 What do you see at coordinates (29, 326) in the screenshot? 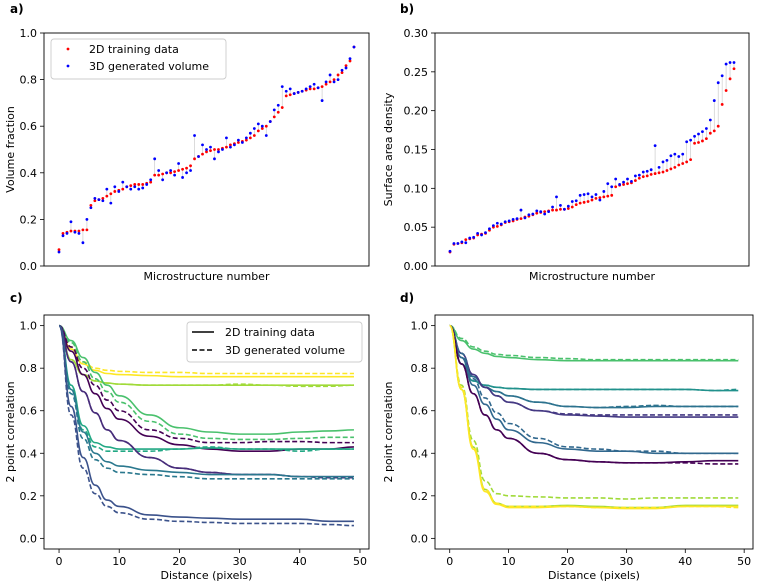
I see `y-tick-label: 1.0` at bounding box center [29, 326].